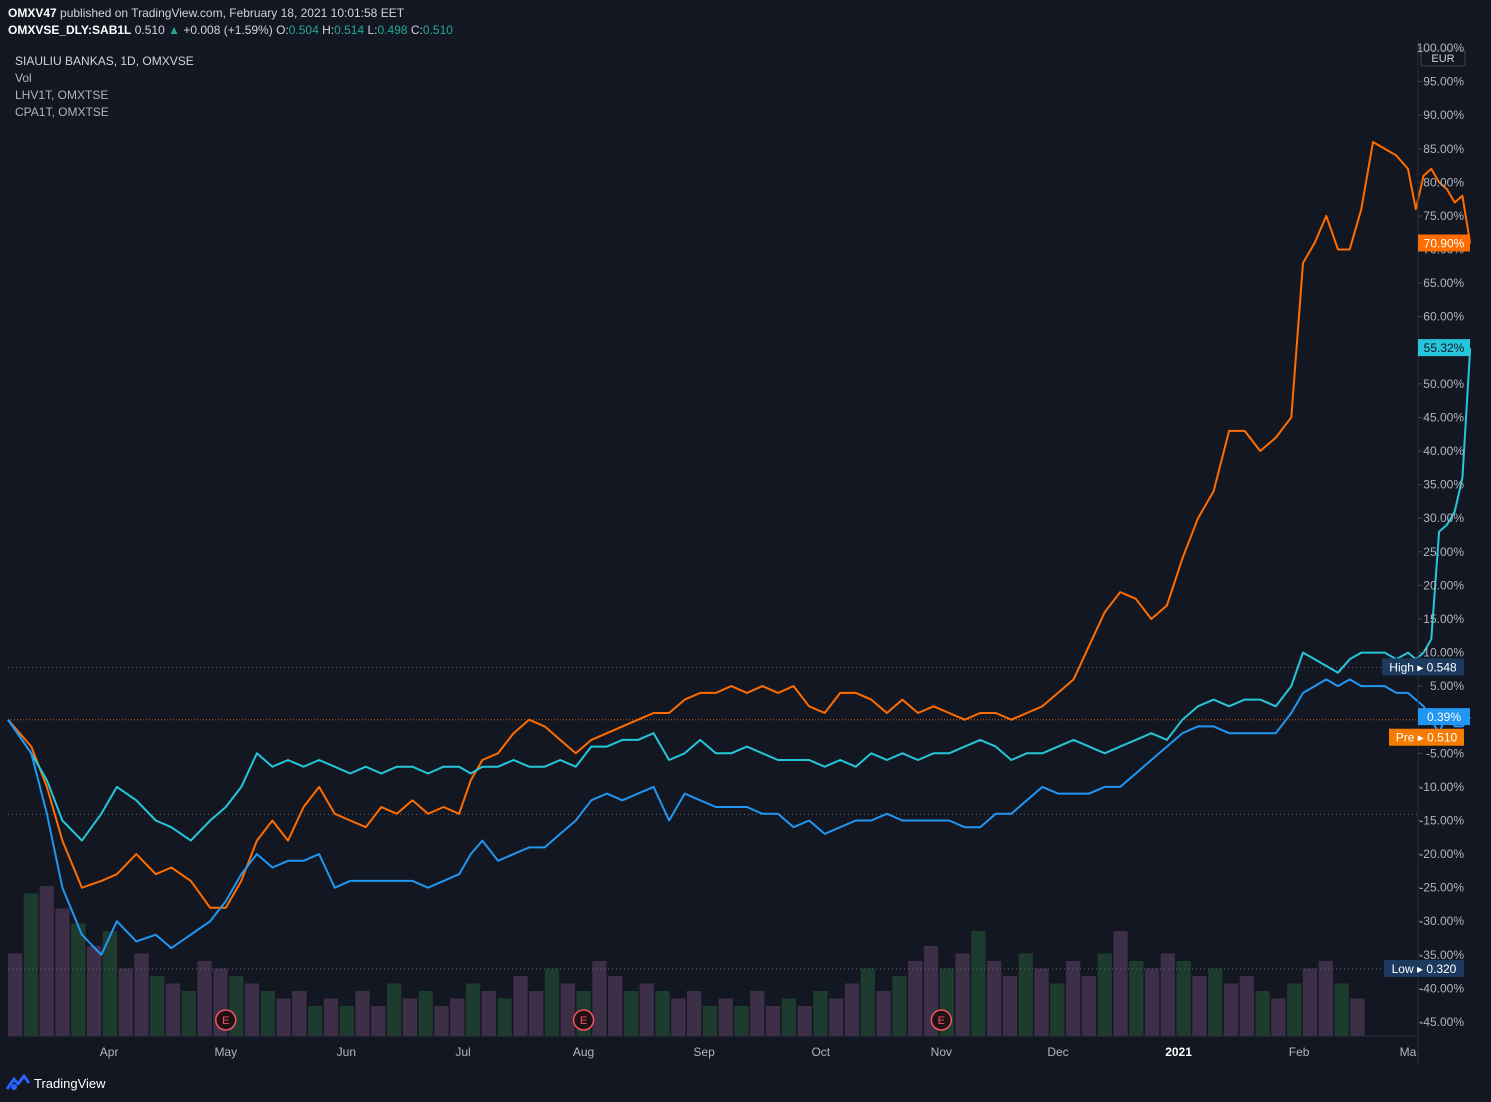 The image size is (1491, 1102). What do you see at coordinates (174, 30) in the screenshot?
I see `up-arrow-icon: ▲` at bounding box center [174, 30].